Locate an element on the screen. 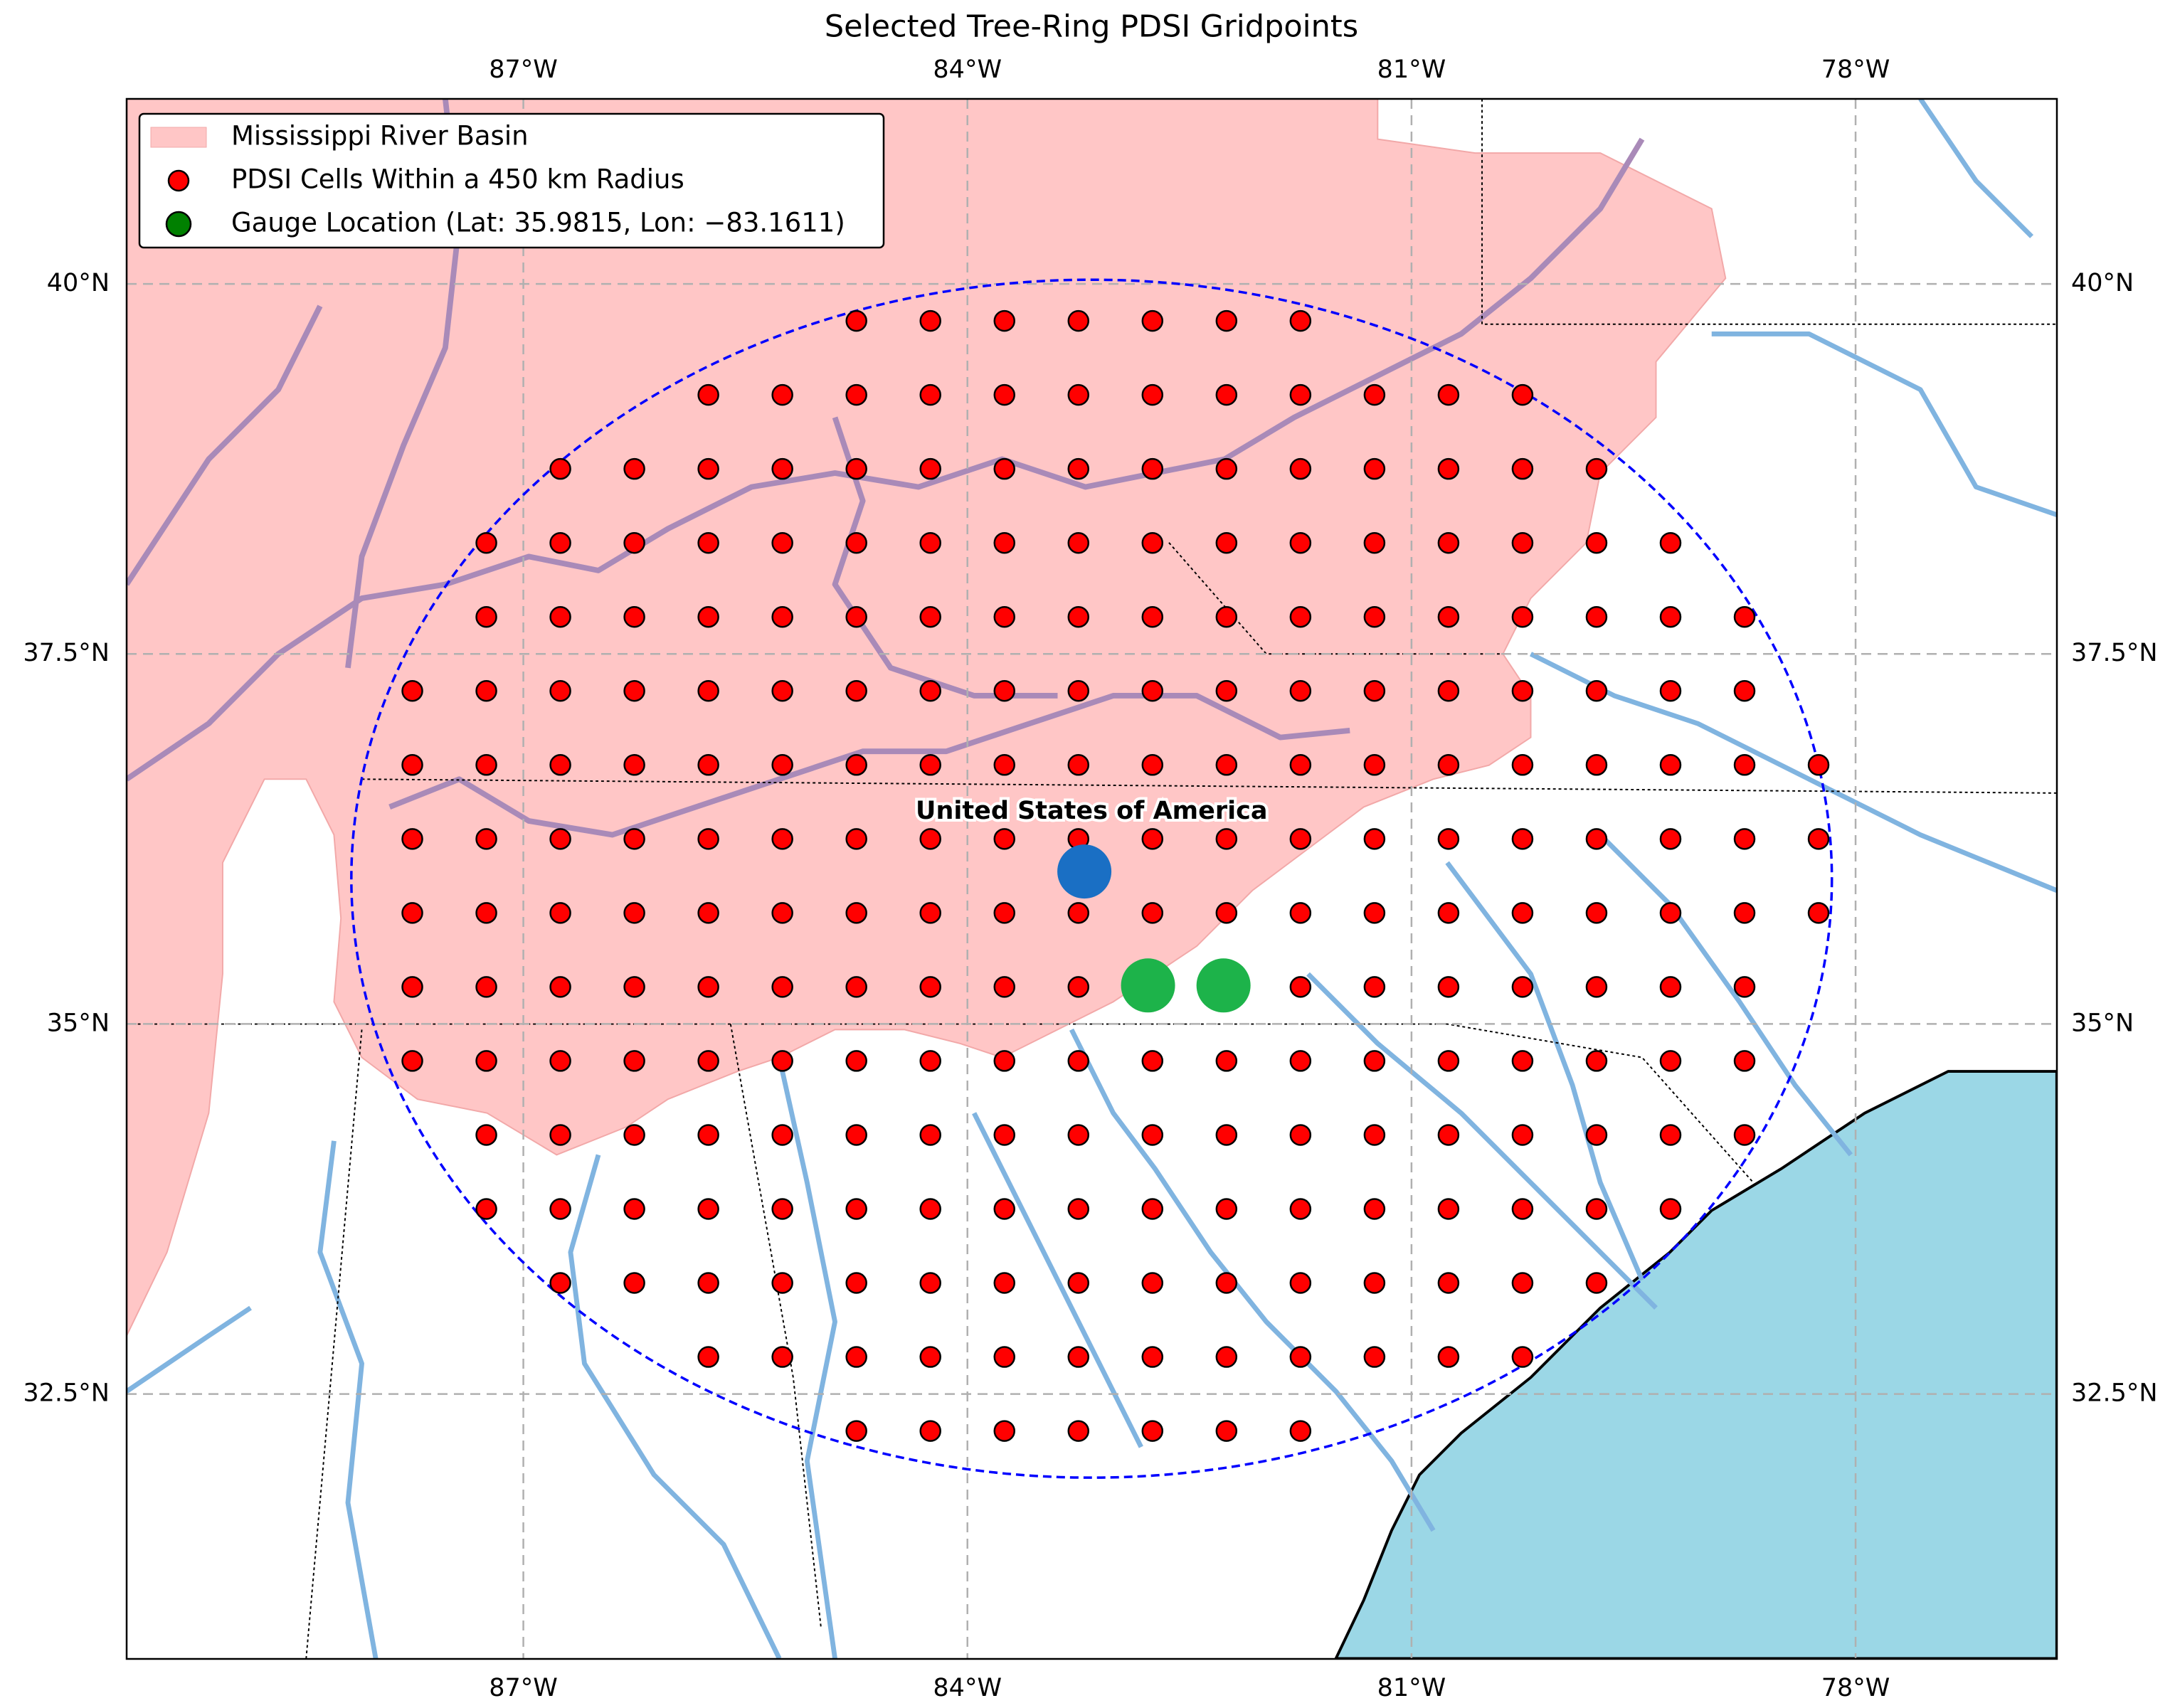 The image size is (2175, 1708). y-tick-label: 37.5°N is located at coordinates (66, 653).